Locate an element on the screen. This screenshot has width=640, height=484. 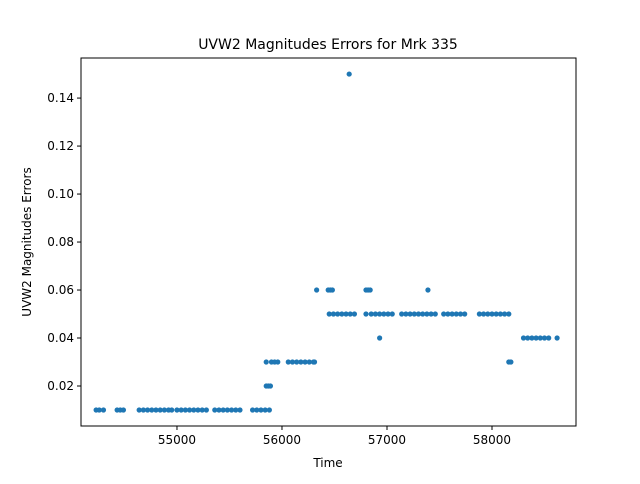
y-tick-label: 0.14 is located at coordinates (60, 98).